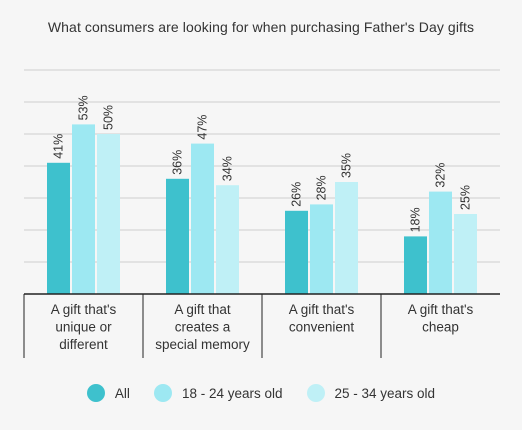 This screenshot has height=430, width=522. I want to click on legend-item-25-34: 25 - 34 years old, so click(371, 393).